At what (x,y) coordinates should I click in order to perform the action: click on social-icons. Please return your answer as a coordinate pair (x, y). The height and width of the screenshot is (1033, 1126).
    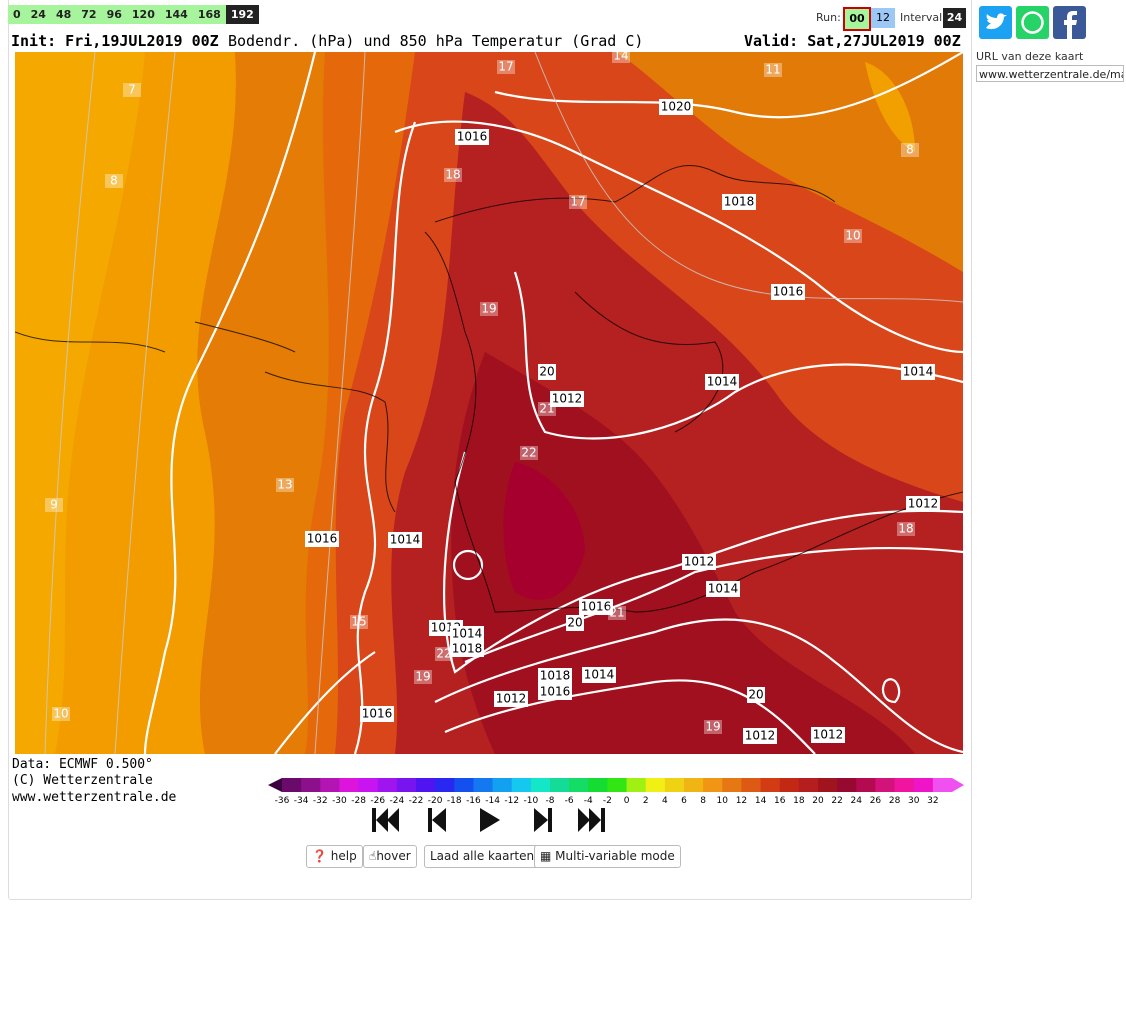
    Looking at the image, I should click on (1032, 22).